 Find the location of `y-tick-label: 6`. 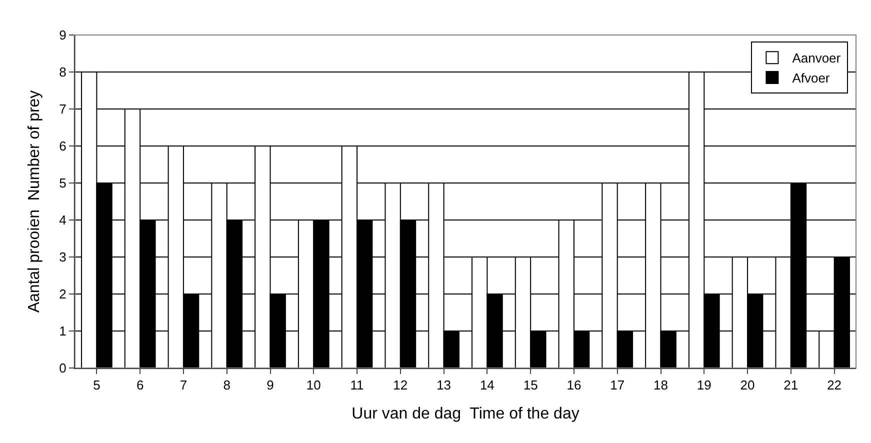

y-tick-label: 6 is located at coordinates (62, 146).